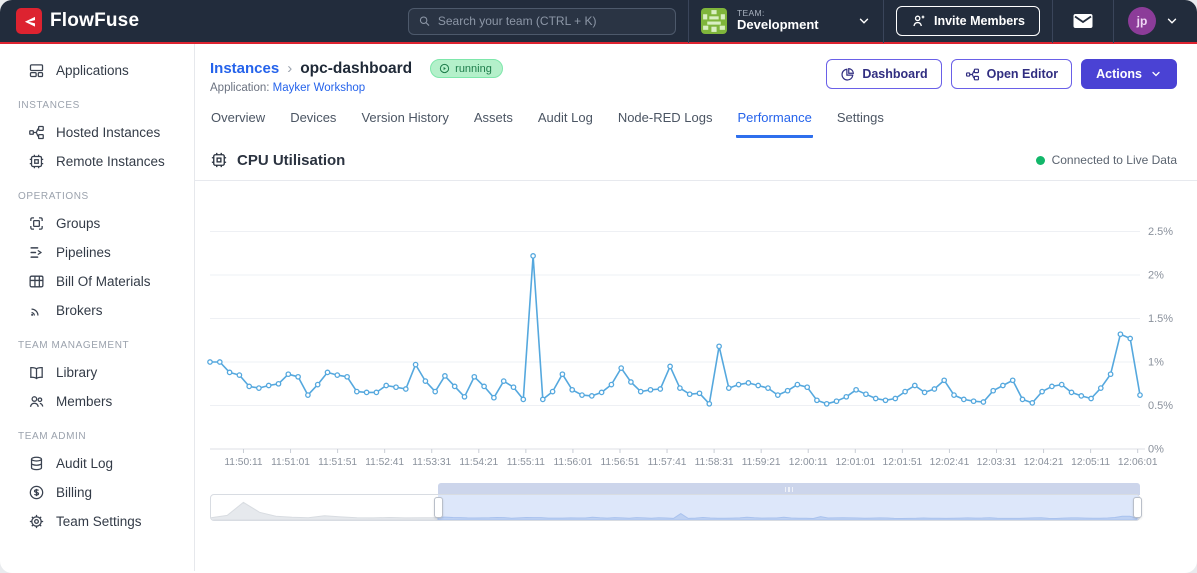 The width and height of the screenshot is (1197, 573). I want to click on status-badge-label: running, so click(473, 68).